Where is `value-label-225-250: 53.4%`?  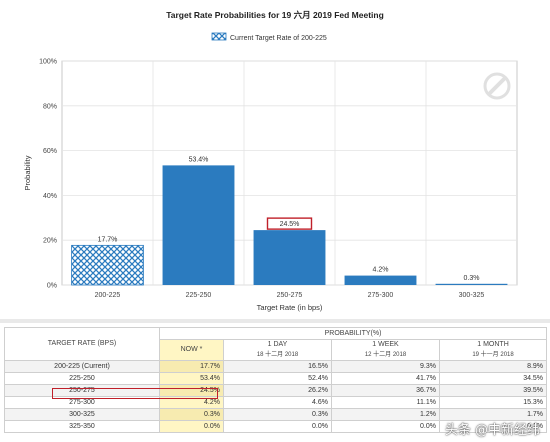
value-label-225-250: 53.4% is located at coordinates (199, 159).